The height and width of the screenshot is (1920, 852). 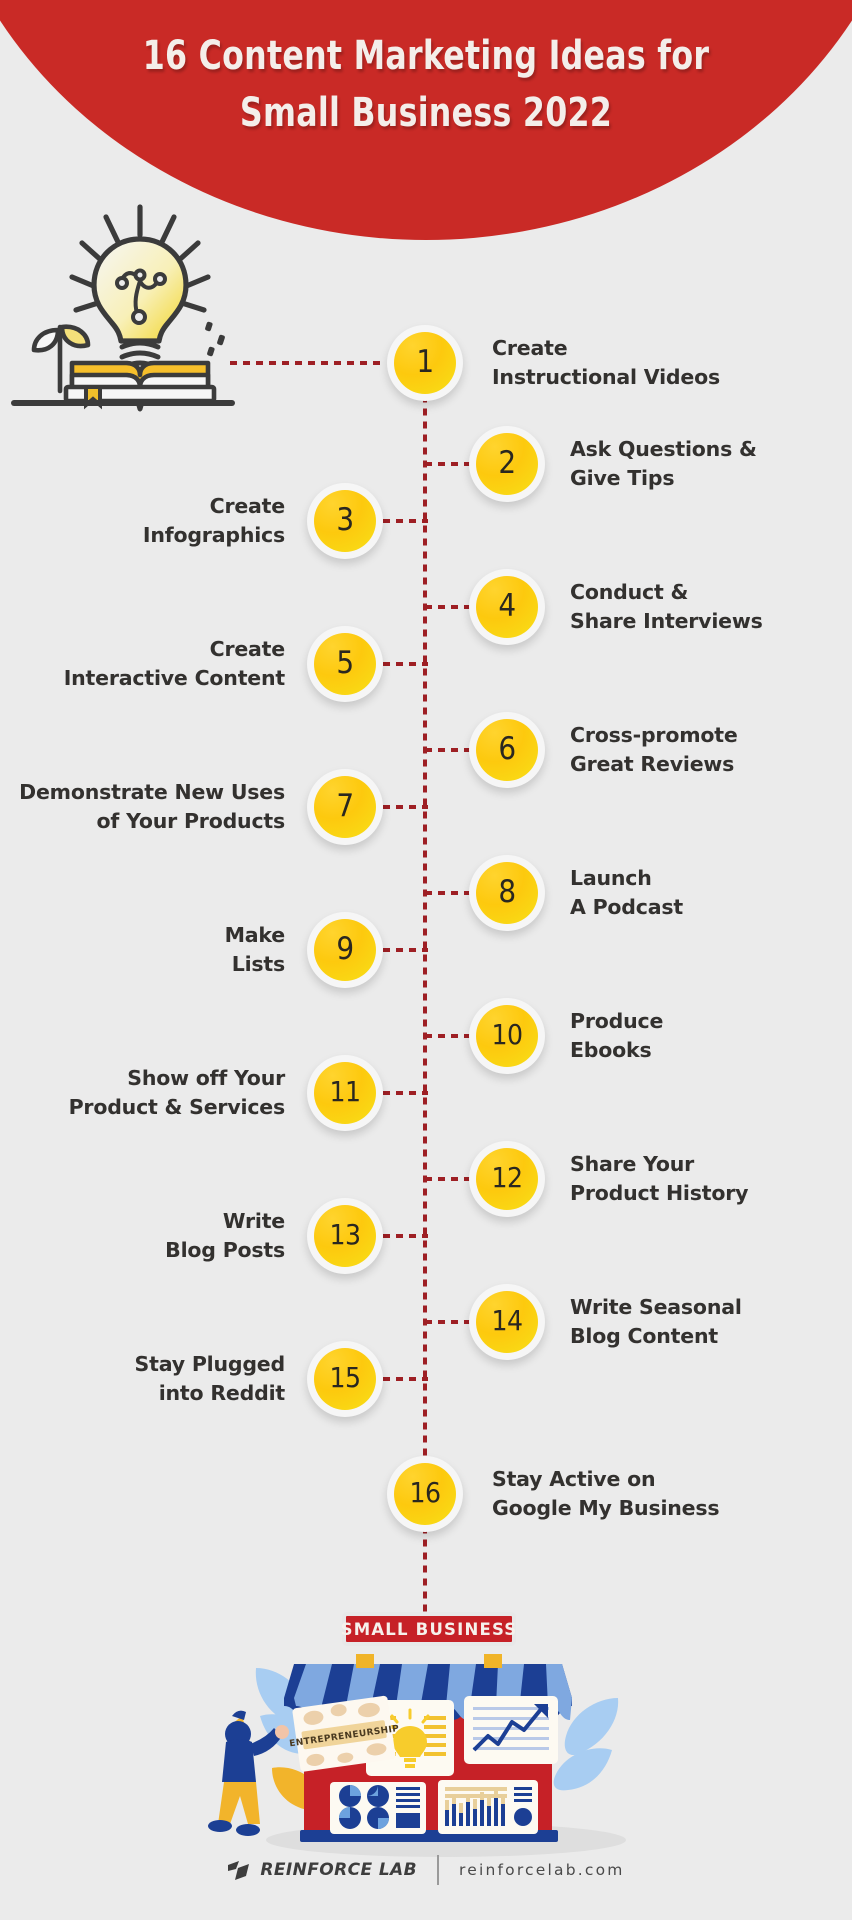 I want to click on node-label-13: Write Blog Posts, so click(x=225, y=1236).